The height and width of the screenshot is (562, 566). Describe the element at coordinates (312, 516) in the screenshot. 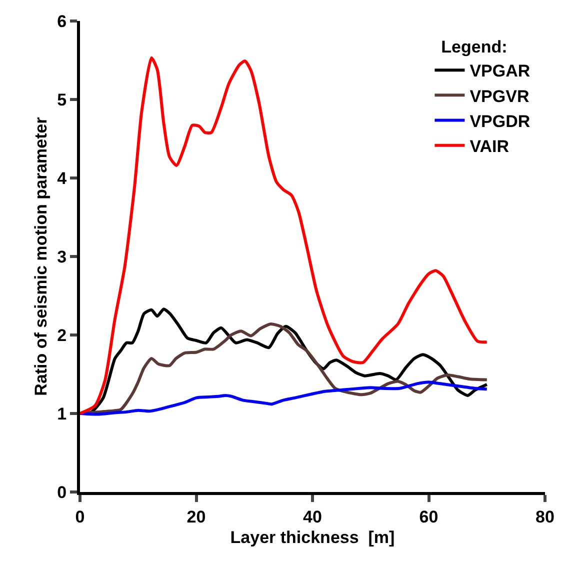

I see `x-tick-label: 40` at that location.